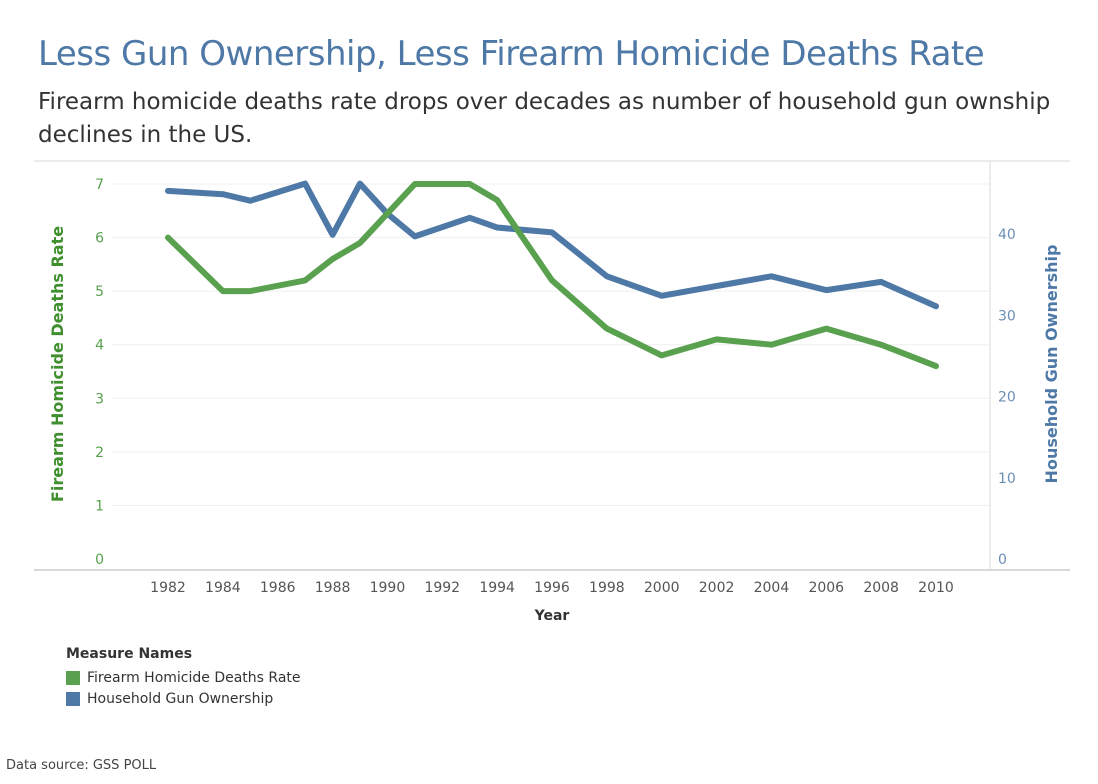 The width and height of the screenshot is (1098, 784). What do you see at coordinates (388, 588) in the screenshot?
I see `x-tick-label: 1990` at bounding box center [388, 588].